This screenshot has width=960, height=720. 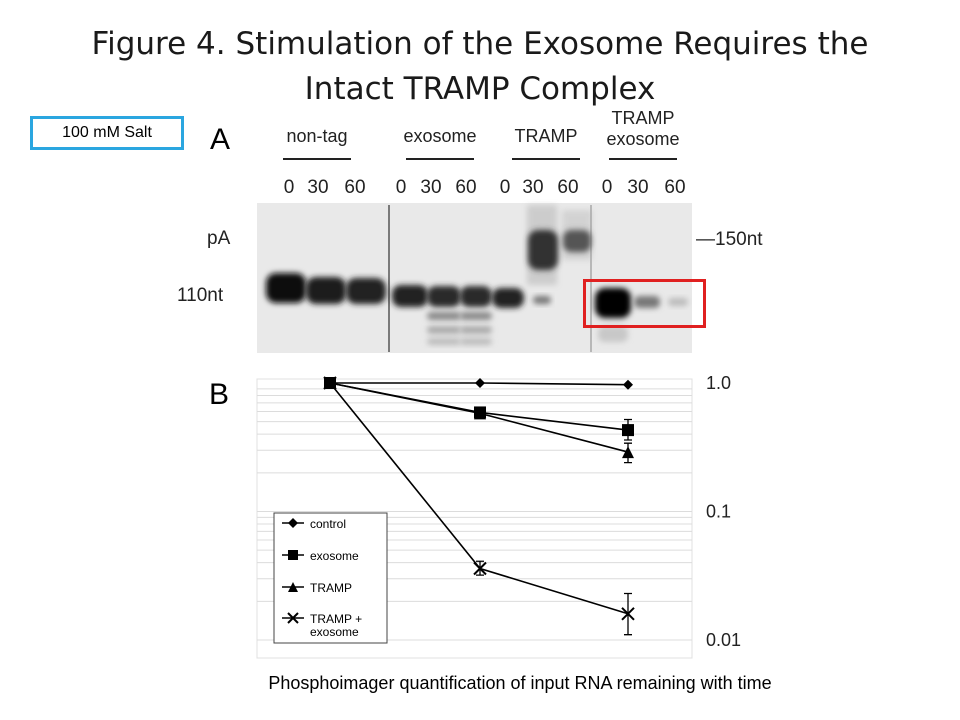 I want to click on y-tick-label: 0.1, so click(x=718, y=512).